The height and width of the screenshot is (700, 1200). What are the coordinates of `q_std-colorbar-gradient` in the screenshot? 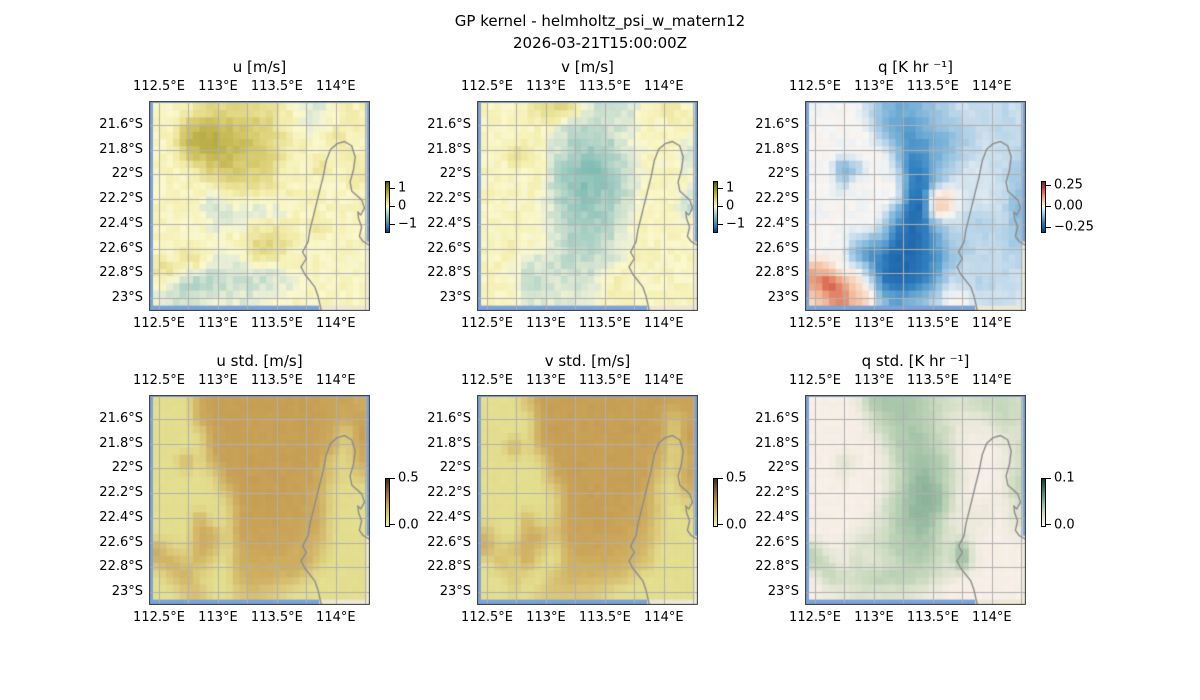 It's located at (1043, 502).